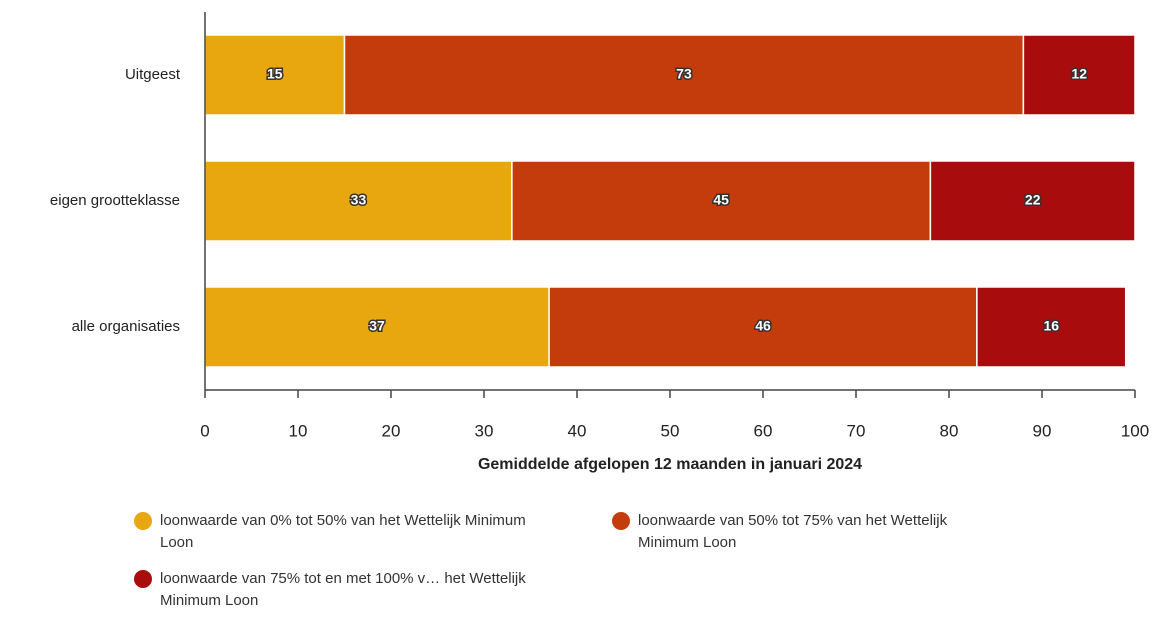  I want to click on data-label: 22, so click(1033, 200).